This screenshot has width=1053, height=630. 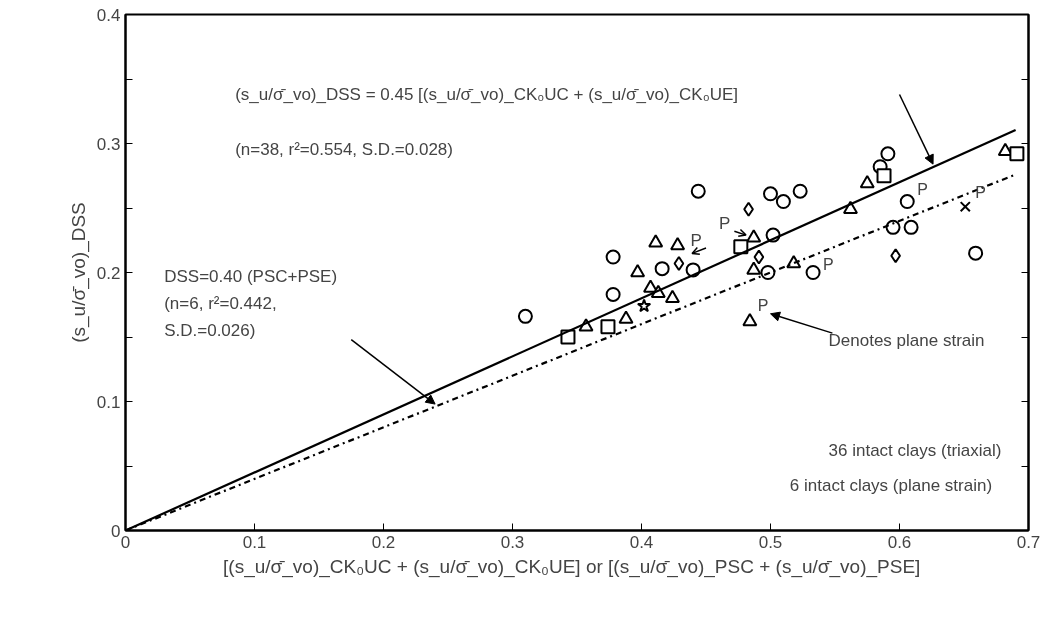 What do you see at coordinates (254, 542) in the screenshot?
I see `x-tick-label: 0.1` at bounding box center [254, 542].